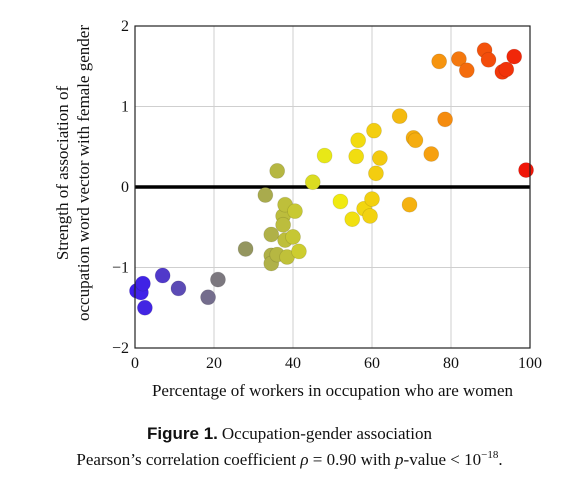 The width and height of the screenshot is (579, 490). I want to click on figure-label: Figure 1., so click(182, 433).